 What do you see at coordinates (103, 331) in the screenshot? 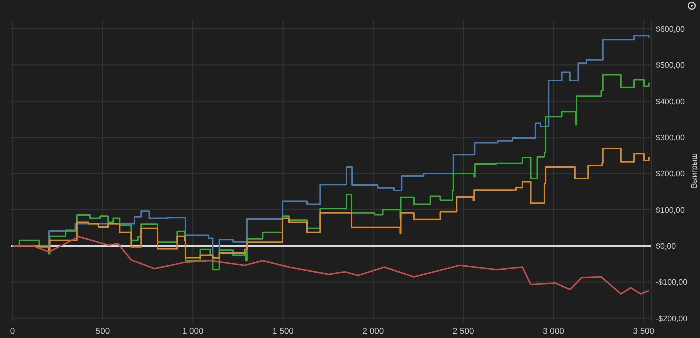
I see `x-tick-label: 500` at bounding box center [103, 331].